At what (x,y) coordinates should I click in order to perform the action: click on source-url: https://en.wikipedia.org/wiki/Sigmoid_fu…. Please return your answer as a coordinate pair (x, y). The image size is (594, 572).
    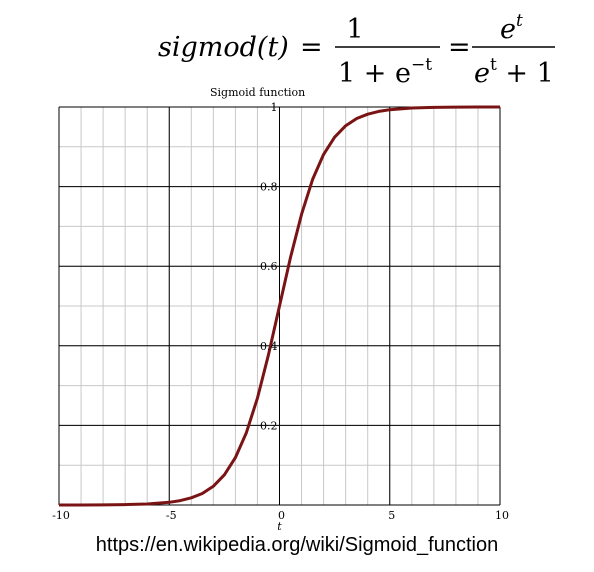
    Looking at the image, I should click on (297, 545).